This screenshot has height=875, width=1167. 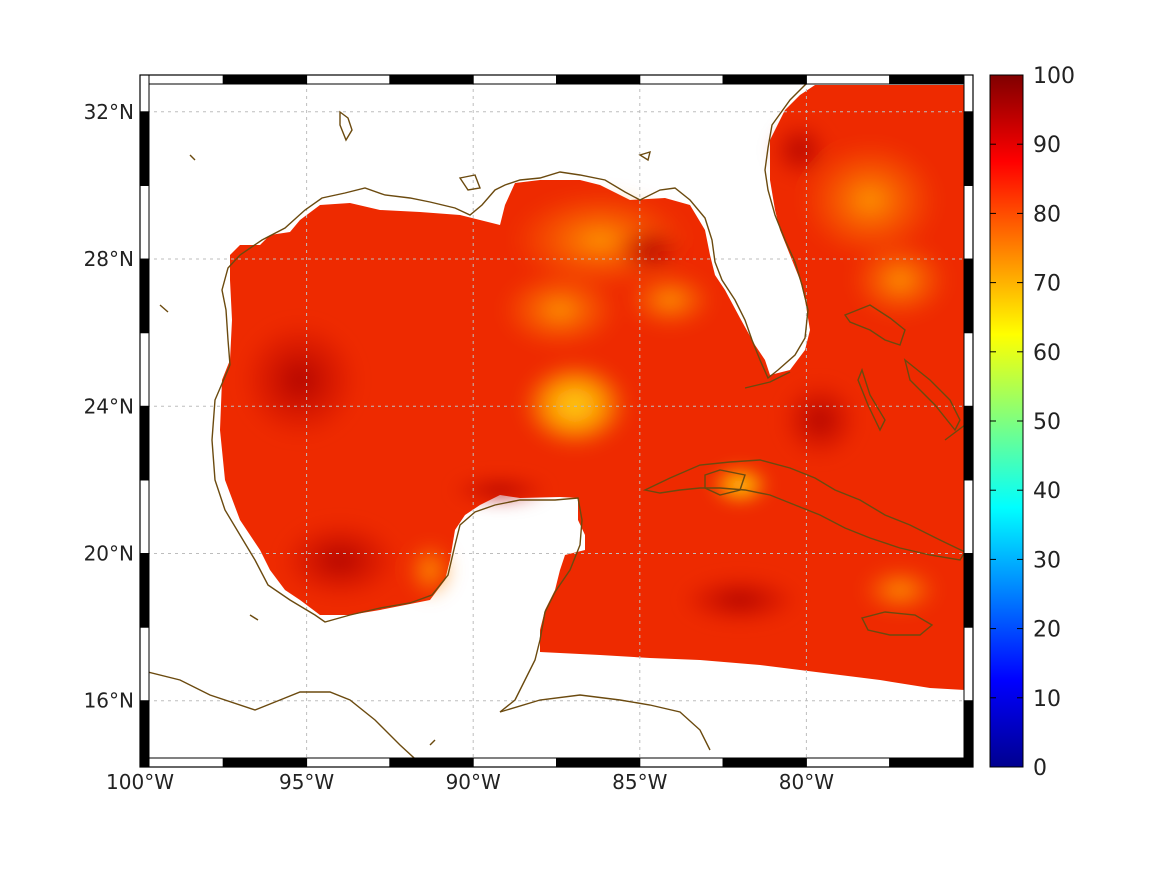 I want to click on central-america-coastline, so click(x=282, y=718).